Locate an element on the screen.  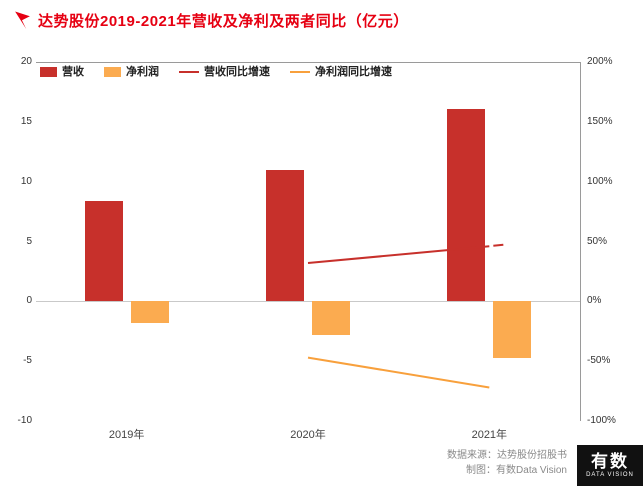
legend: 营收 净利润 营收同比增速 净利润同比增速 is located at coordinates (216, 72).